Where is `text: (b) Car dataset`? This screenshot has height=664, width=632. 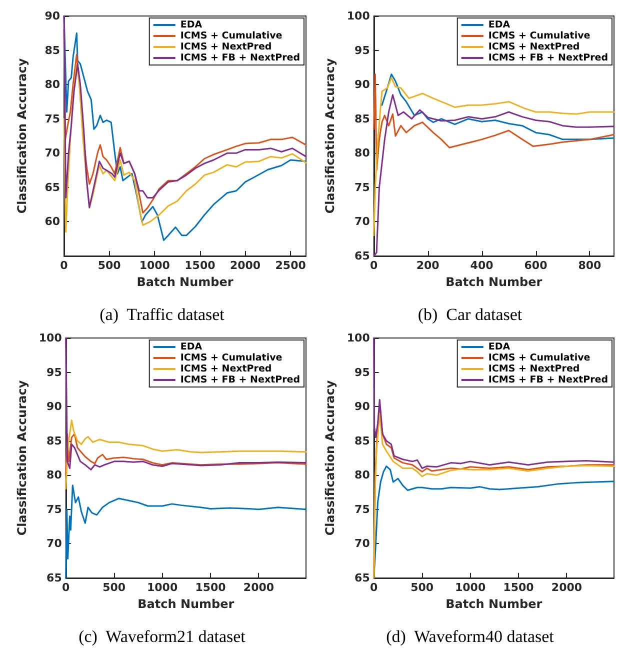
text: (b) Car dataset is located at coordinates (470, 314).